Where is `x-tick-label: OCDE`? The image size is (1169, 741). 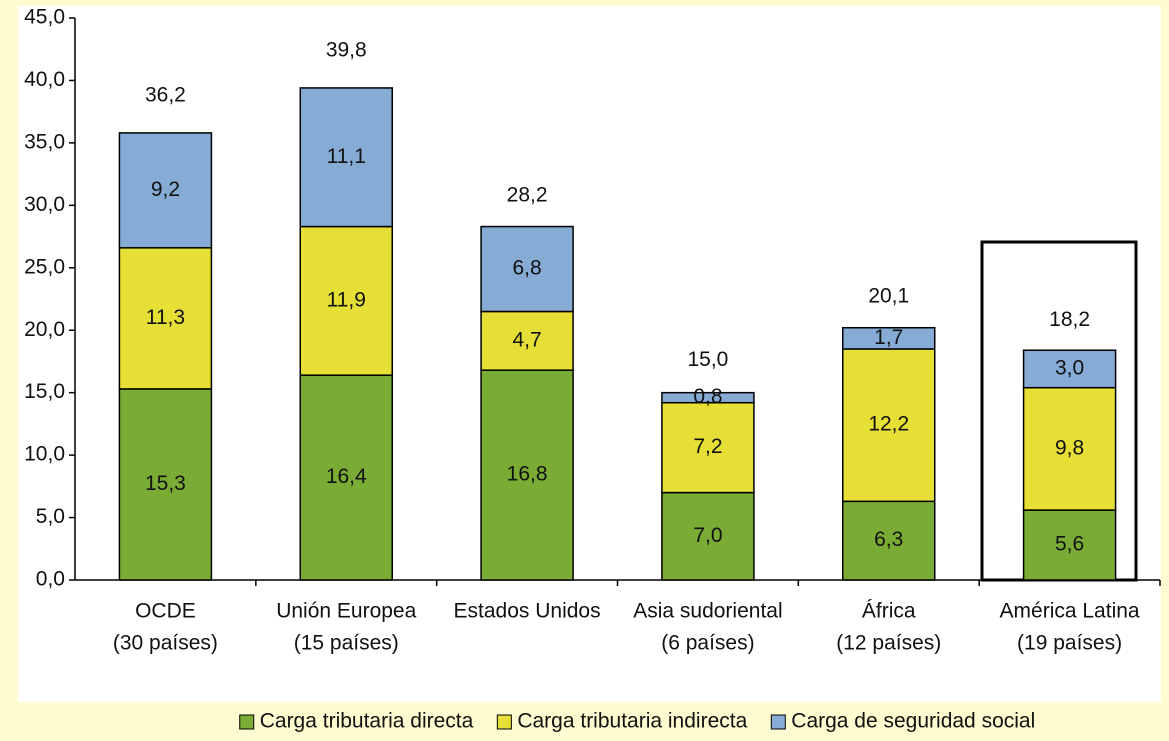
x-tick-label: OCDE is located at coordinates (165, 611).